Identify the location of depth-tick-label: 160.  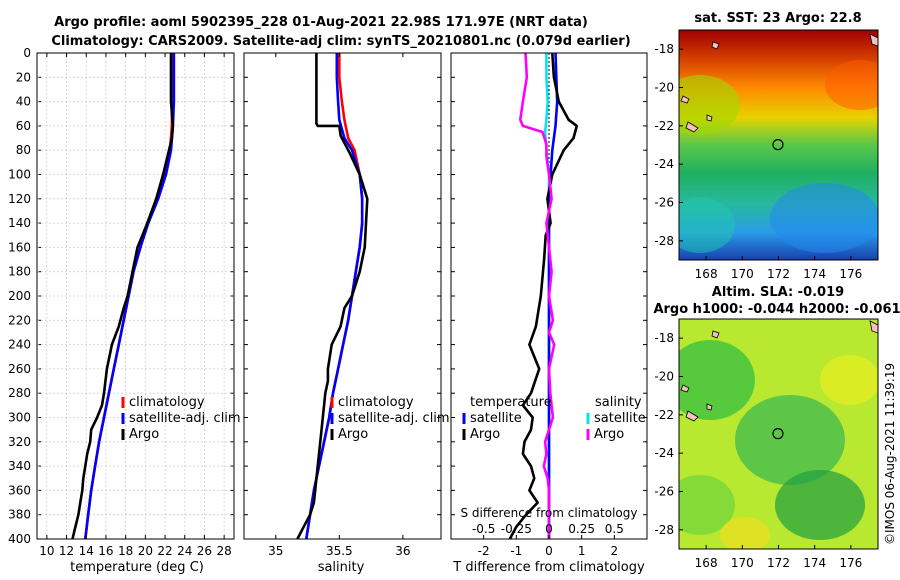
(19, 247).